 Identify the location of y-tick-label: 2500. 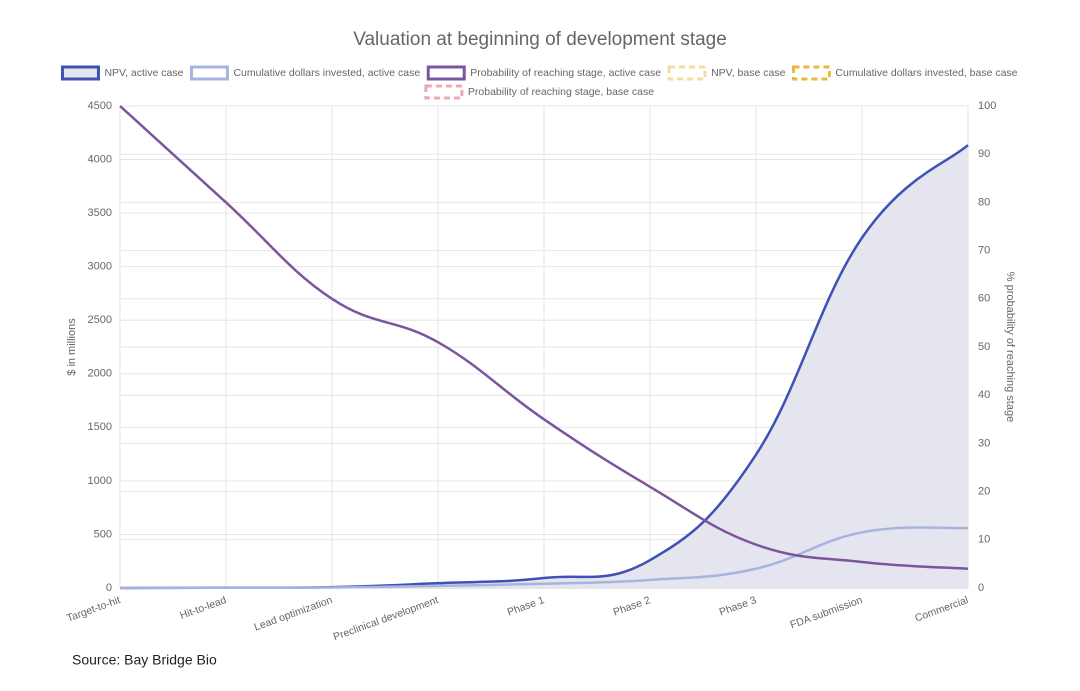
(100, 320).